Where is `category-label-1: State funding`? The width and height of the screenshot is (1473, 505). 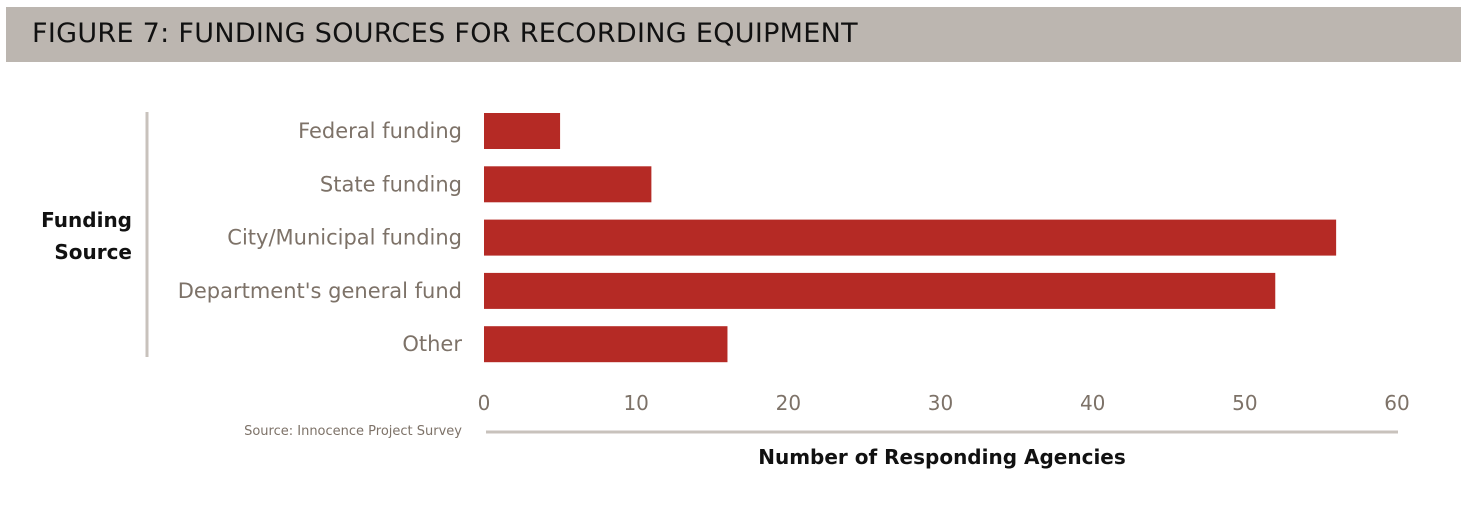
category-label-1: State funding is located at coordinates (391, 184).